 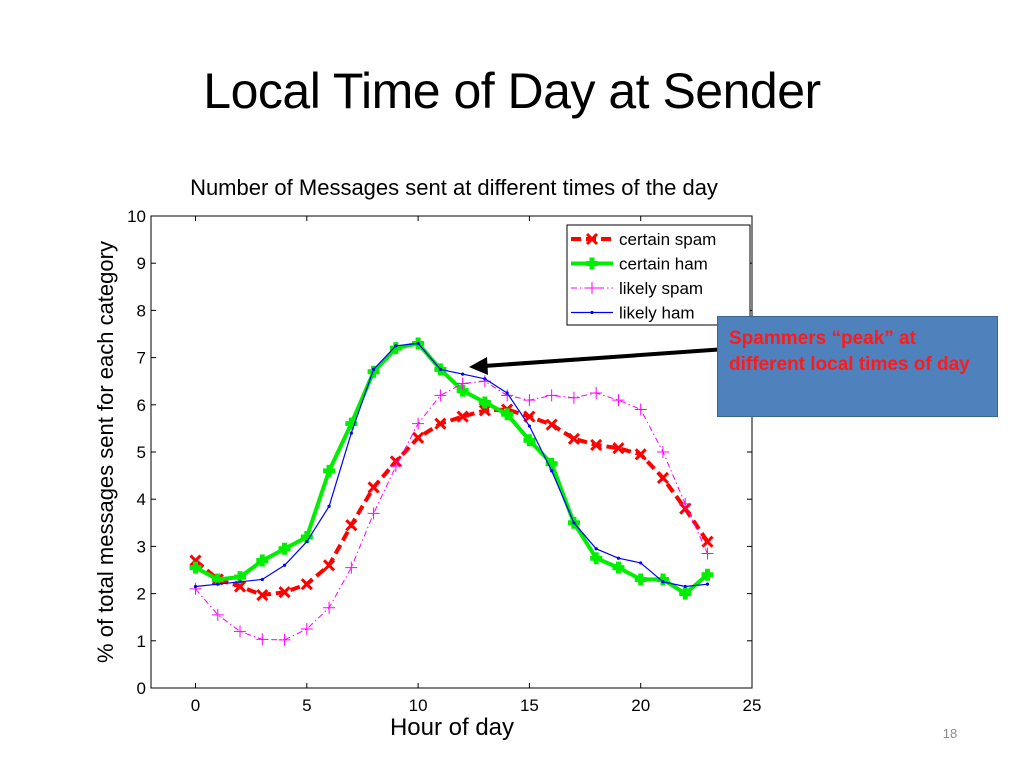 I want to click on x-axis-label: Hour of day, so click(x=452, y=727).